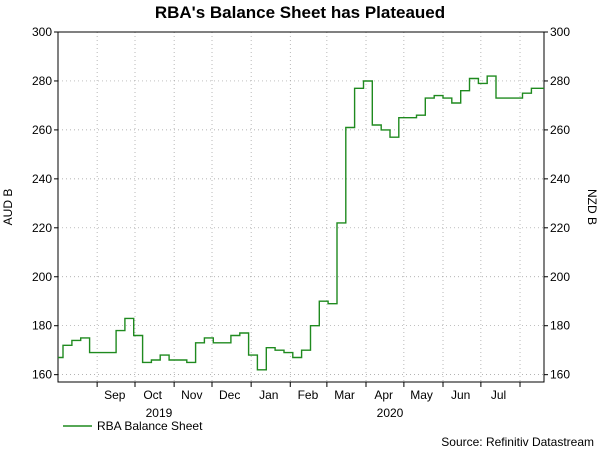  What do you see at coordinates (560, 179) in the screenshot?
I see `y-tick-label-right: 240` at bounding box center [560, 179].